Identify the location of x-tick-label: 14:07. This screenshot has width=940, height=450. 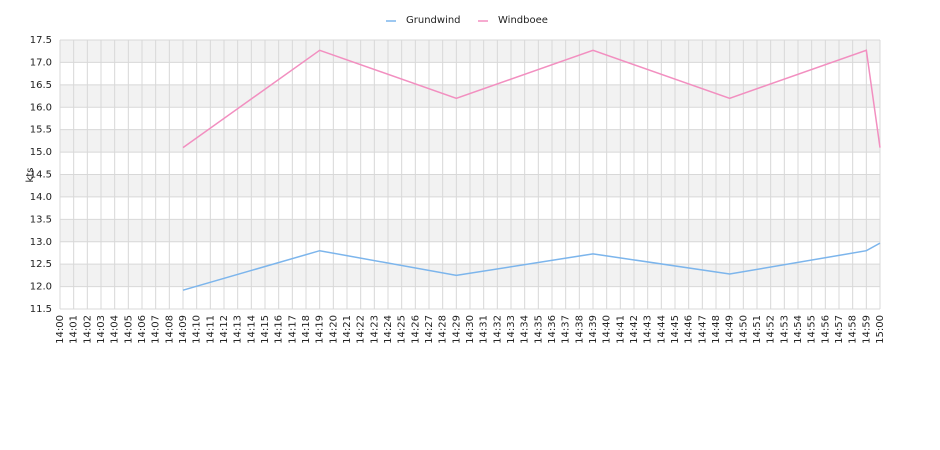
(156, 329).